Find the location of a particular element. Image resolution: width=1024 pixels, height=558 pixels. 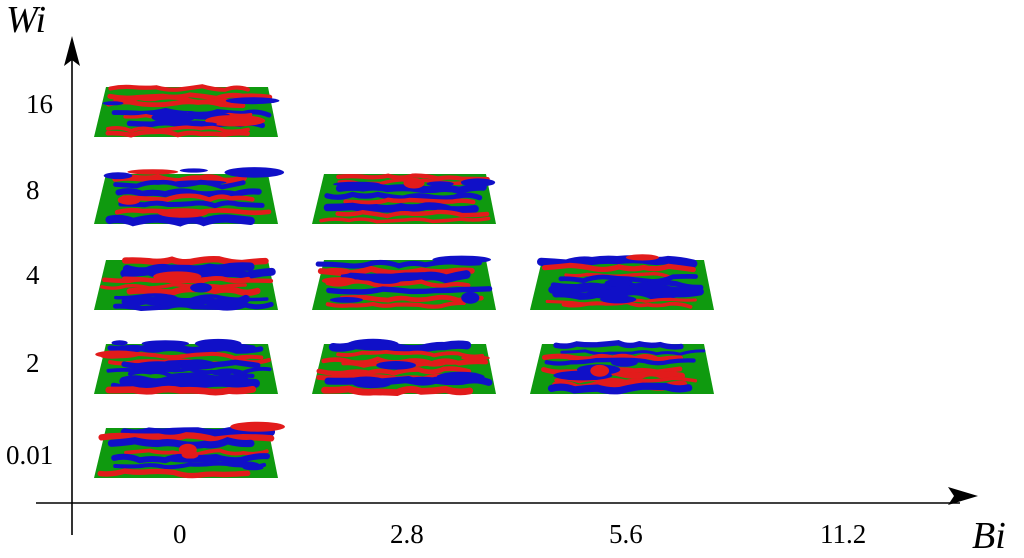

y-tick-label: 16 is located at coordinates (39, 104).